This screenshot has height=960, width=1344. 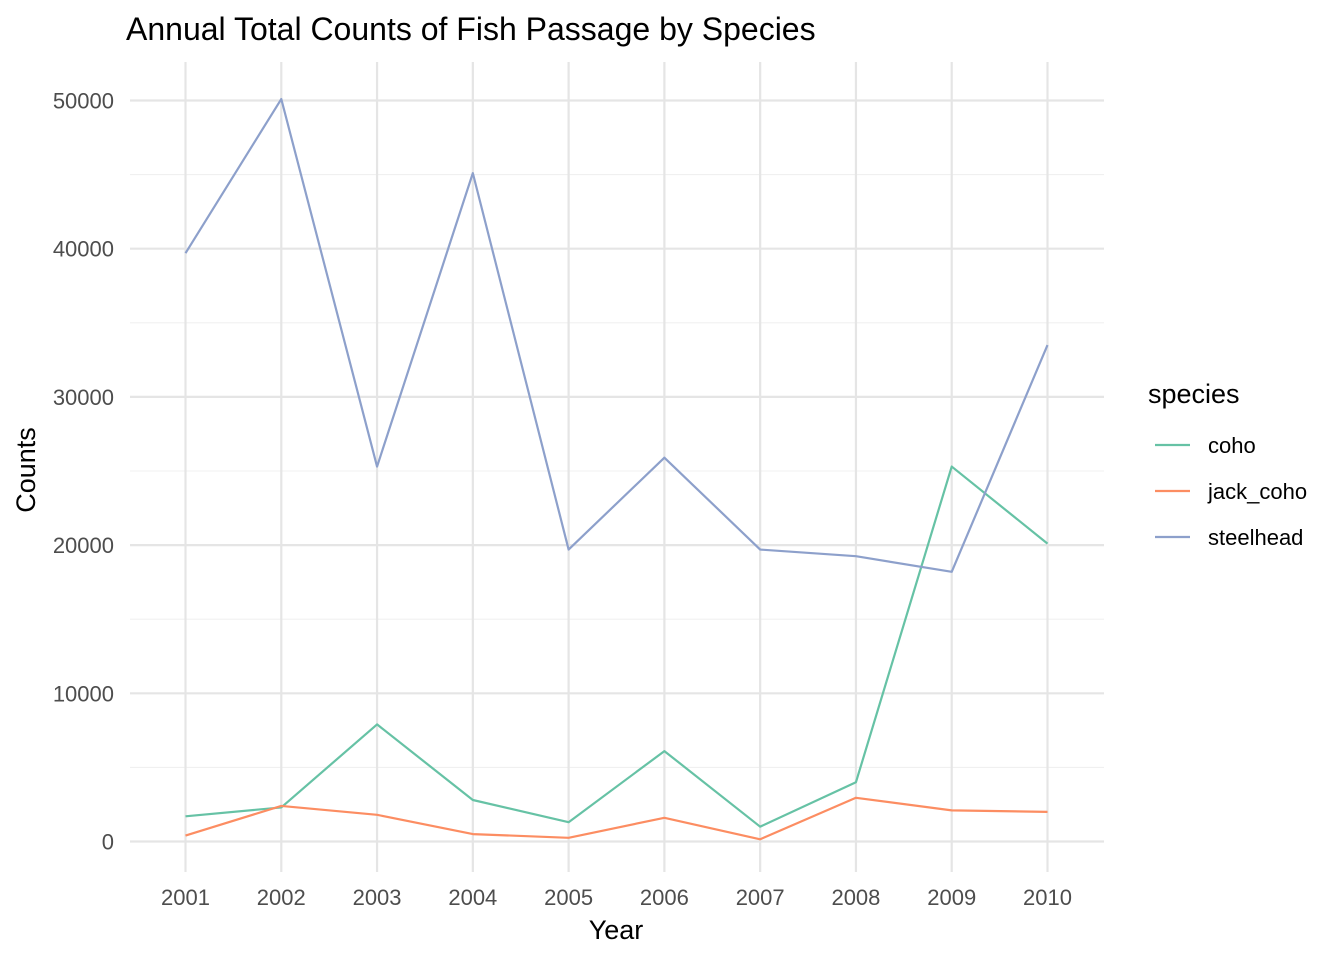 What do you see at coordinates (1232, 445) in the screenshot?
I see `legend-label: coho` at bounding box center [1232, 445].